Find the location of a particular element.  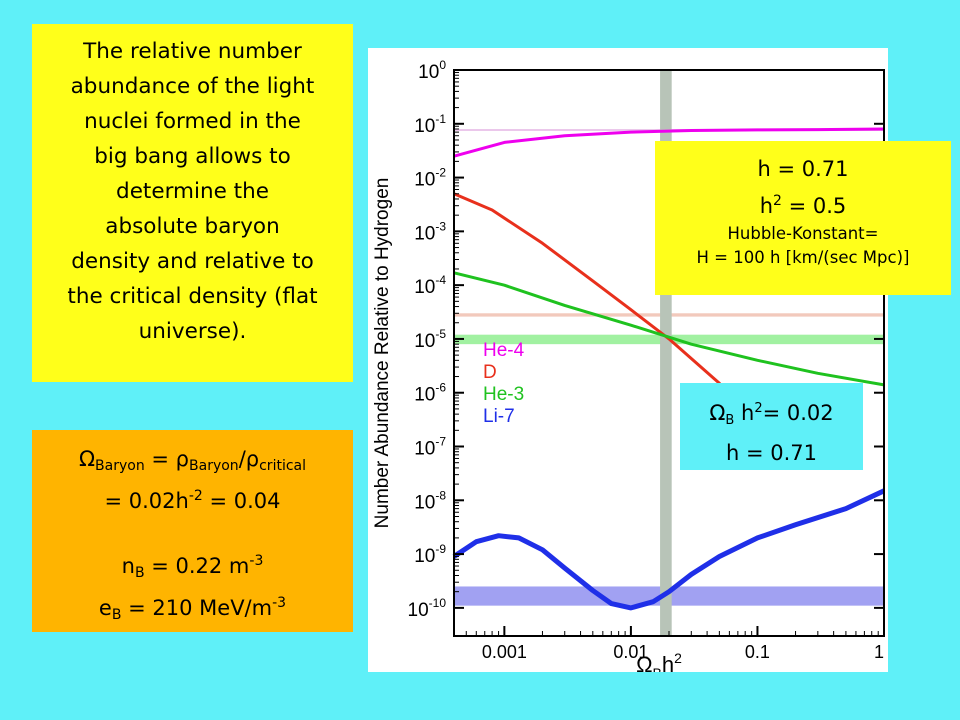

intro-line: nuclei formed in the is located at coordinates (192, 121).